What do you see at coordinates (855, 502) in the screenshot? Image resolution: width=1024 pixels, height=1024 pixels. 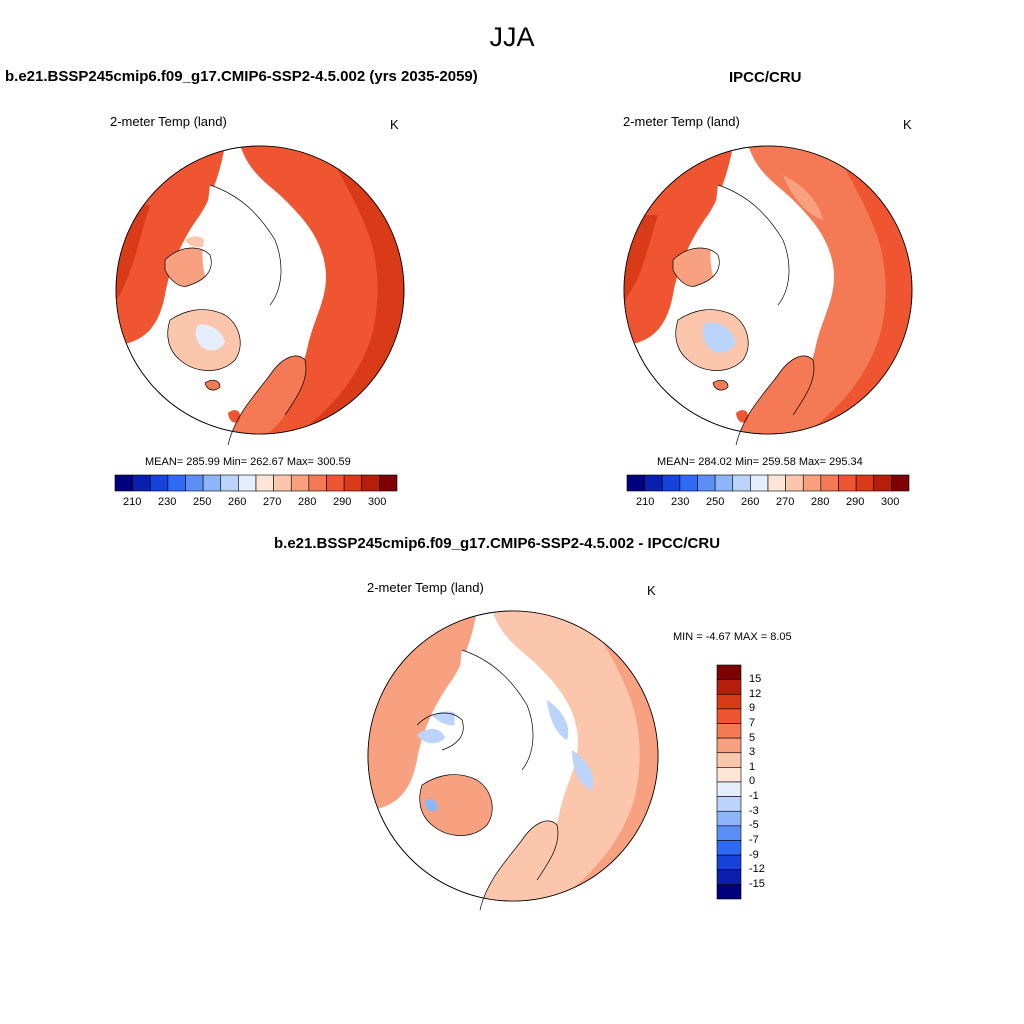 I see `right-cb-label-6: 290` at bounding box center [855, 502].